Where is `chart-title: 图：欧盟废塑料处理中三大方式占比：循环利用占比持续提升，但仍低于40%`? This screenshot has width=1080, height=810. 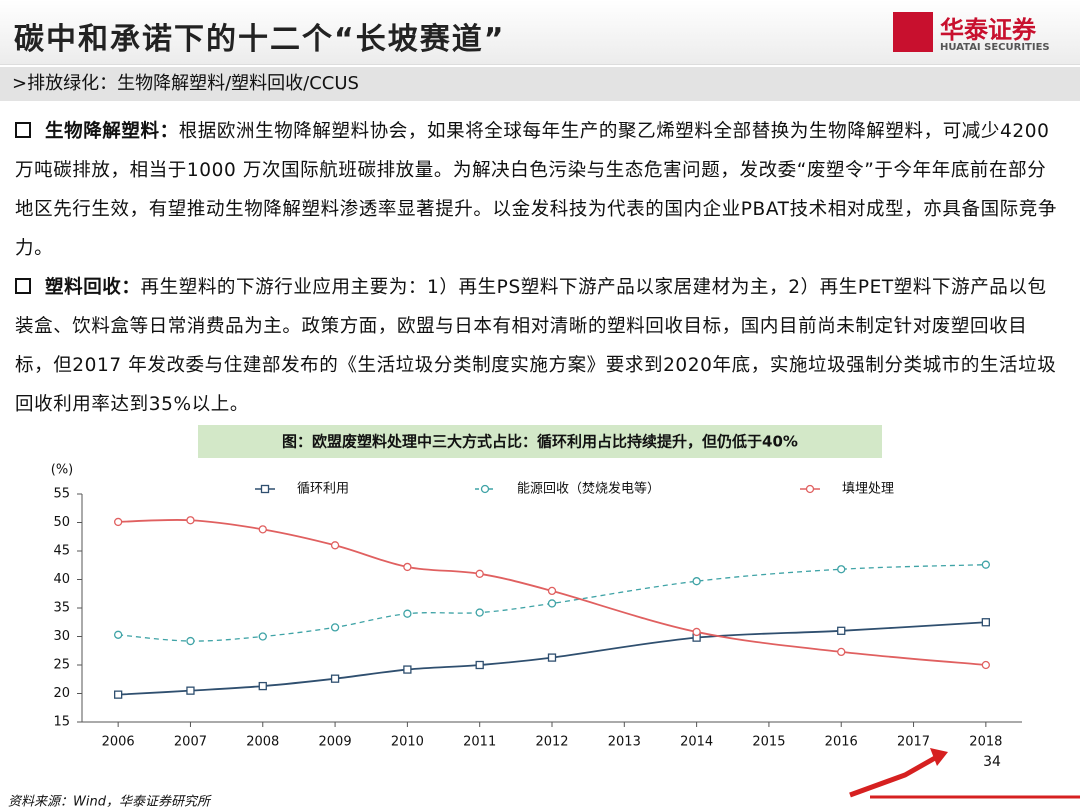 chart-title: 图：欧盟废塑料处理中三大方式占比：循环利用占比持续提升，但仍低于40% is located at coordinates (540, 442).